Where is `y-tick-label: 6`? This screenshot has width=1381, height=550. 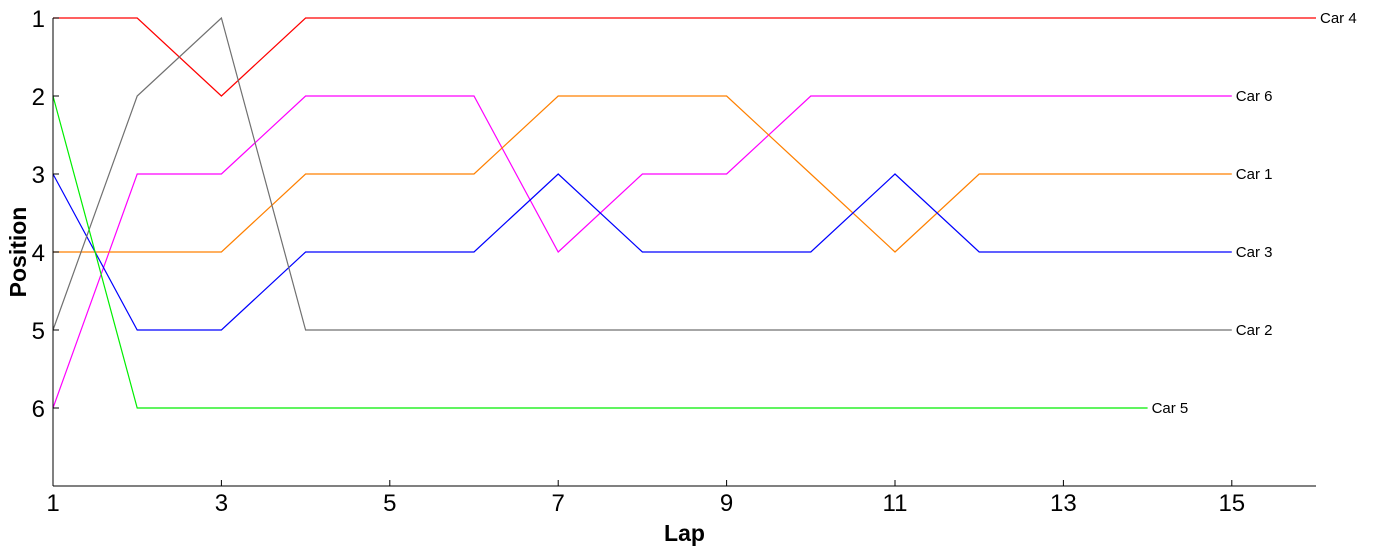 y-tick-label: 6 is located at coordinates (38, 409).